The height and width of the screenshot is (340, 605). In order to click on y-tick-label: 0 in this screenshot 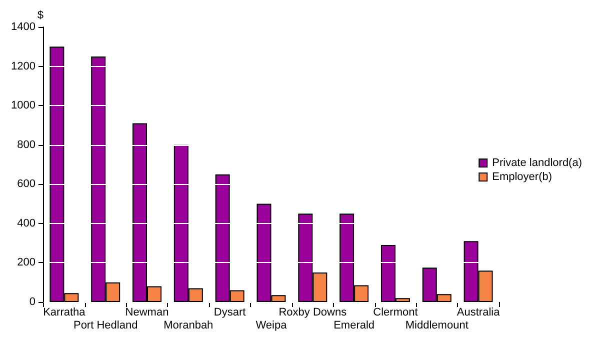, I will do `click(32, 302)`.